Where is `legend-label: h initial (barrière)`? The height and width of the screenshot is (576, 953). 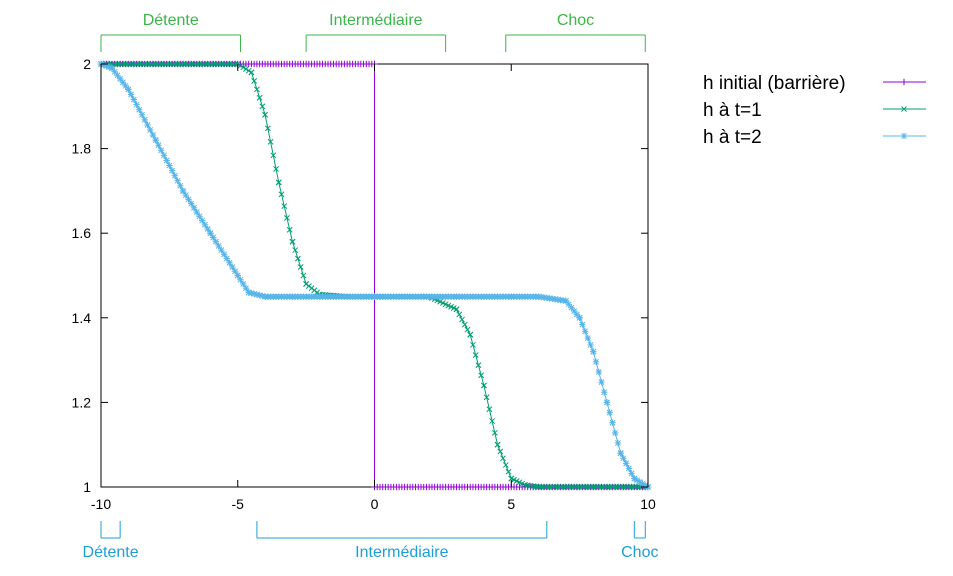 legend-label: h initial (barrière) is located at coordinates (774, 83).